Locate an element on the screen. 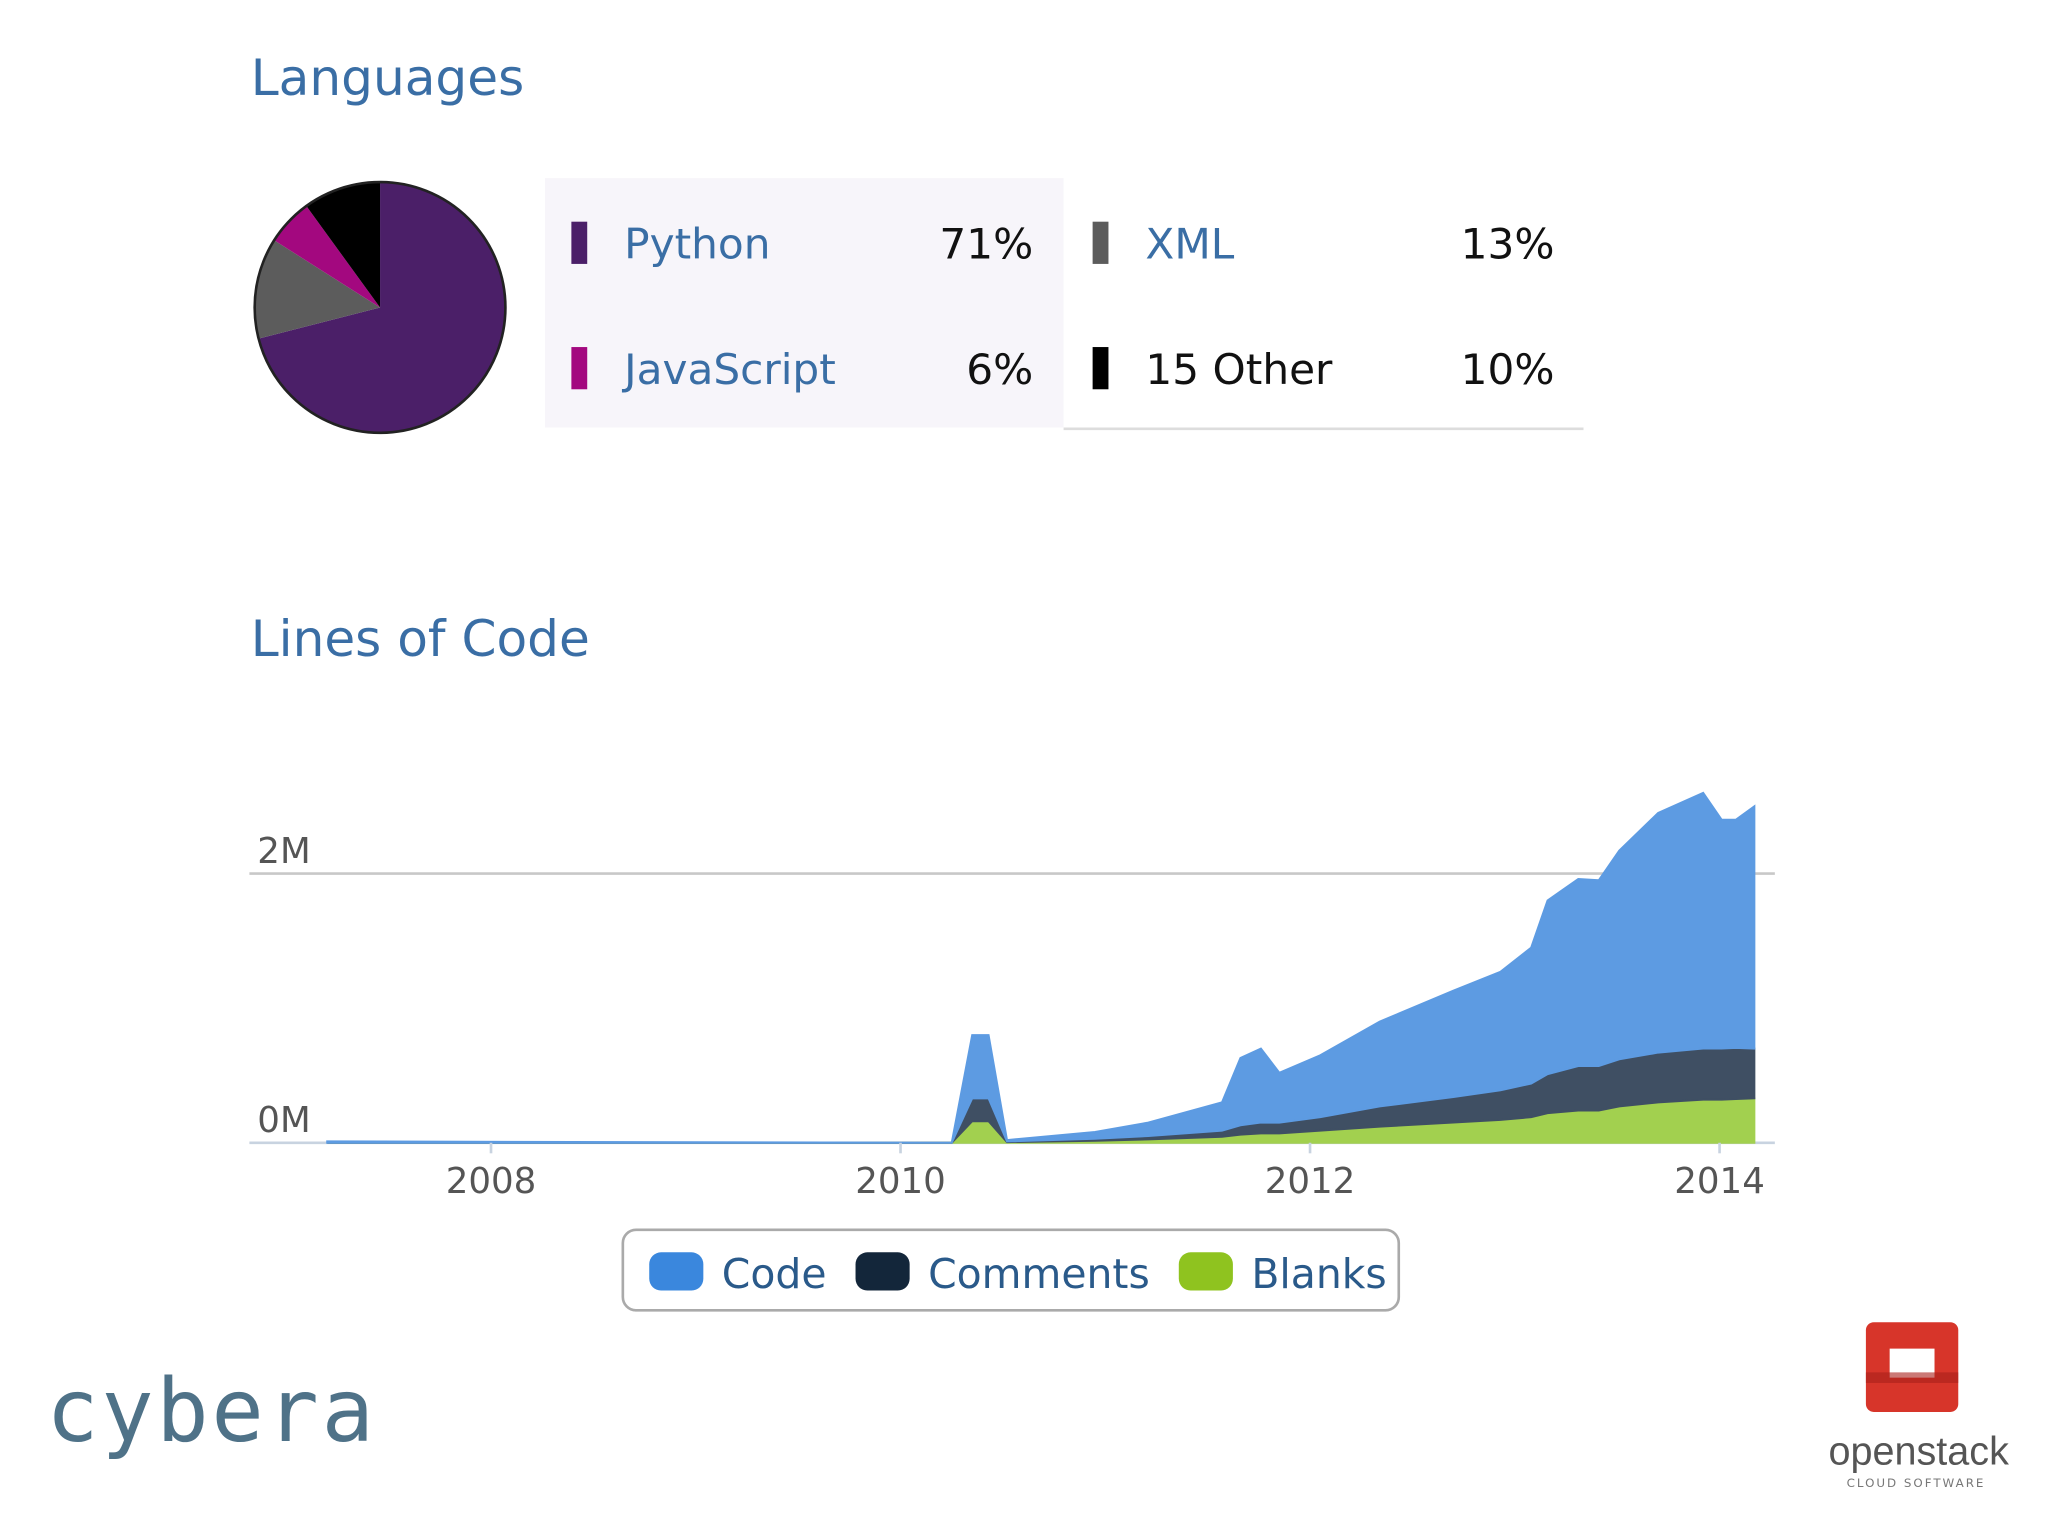 The width and height of the screenshot is (2048, 1536). logo-text: cybera is located at coordinates (211, 1411).